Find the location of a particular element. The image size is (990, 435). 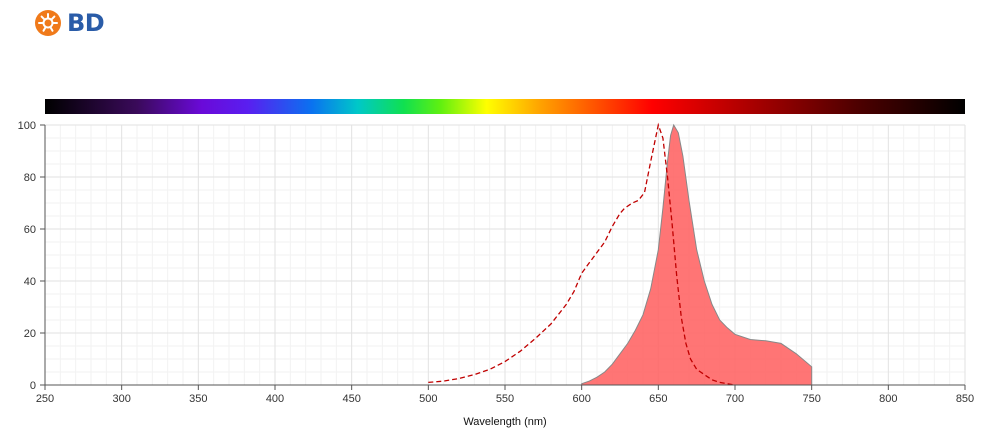

emission-area is located at coordinates (697, 254).